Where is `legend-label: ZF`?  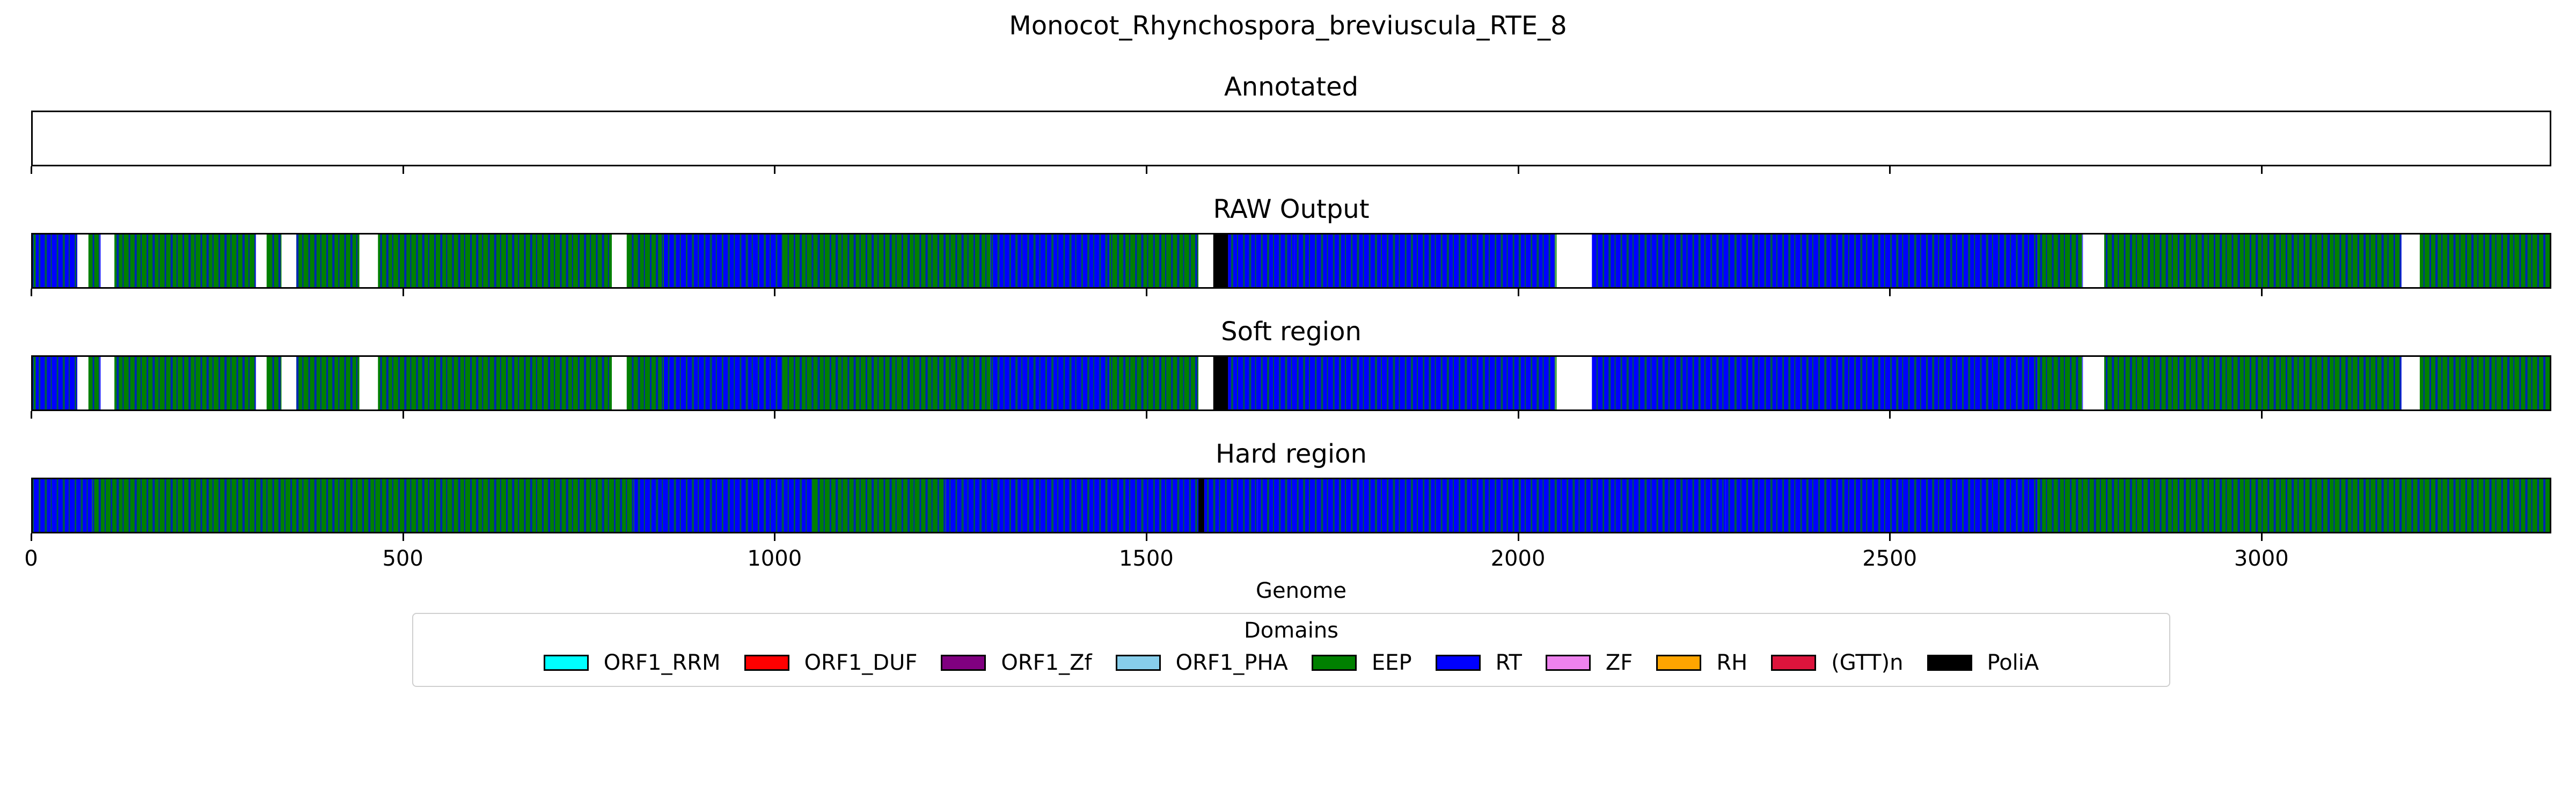
legend-label: ZF is located at coordinates (1619, 662).